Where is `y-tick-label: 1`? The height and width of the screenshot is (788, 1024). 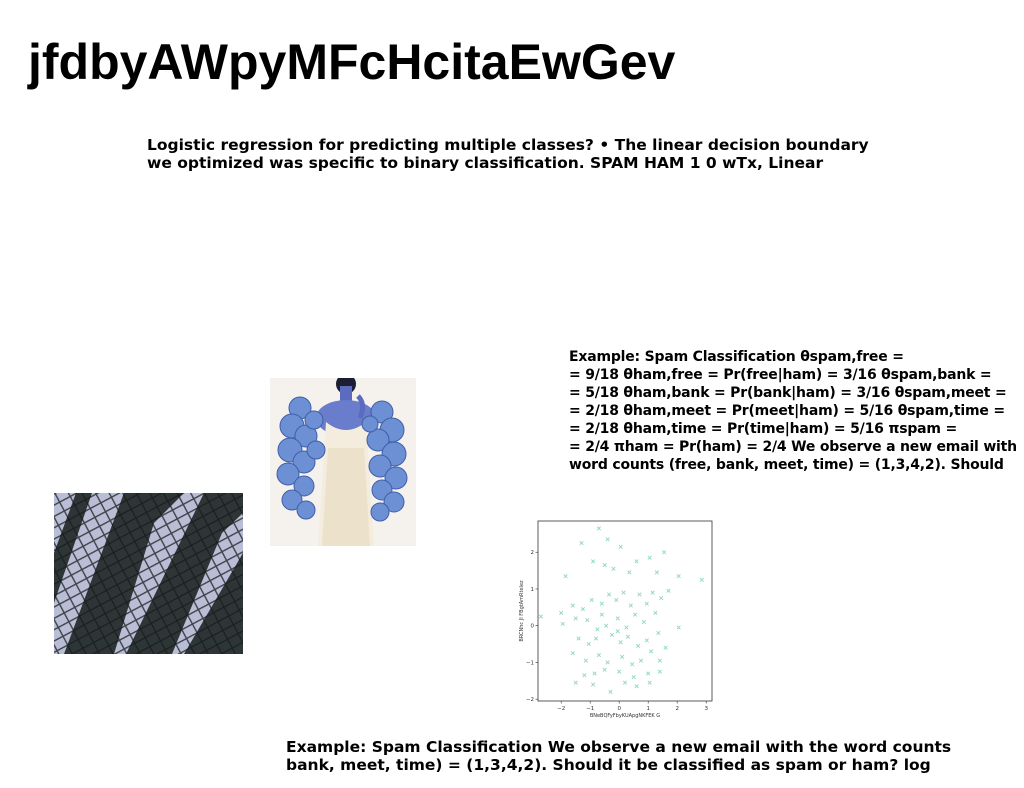 y-tick-label: 1 is located at coordinates (533, 590).